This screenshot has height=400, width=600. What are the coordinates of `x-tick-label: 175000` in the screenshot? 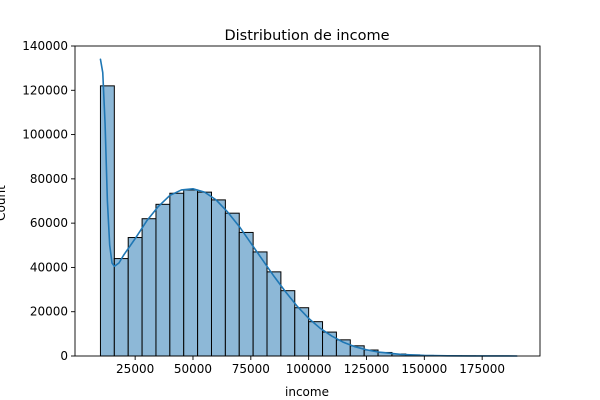 It's located at (482, 369).